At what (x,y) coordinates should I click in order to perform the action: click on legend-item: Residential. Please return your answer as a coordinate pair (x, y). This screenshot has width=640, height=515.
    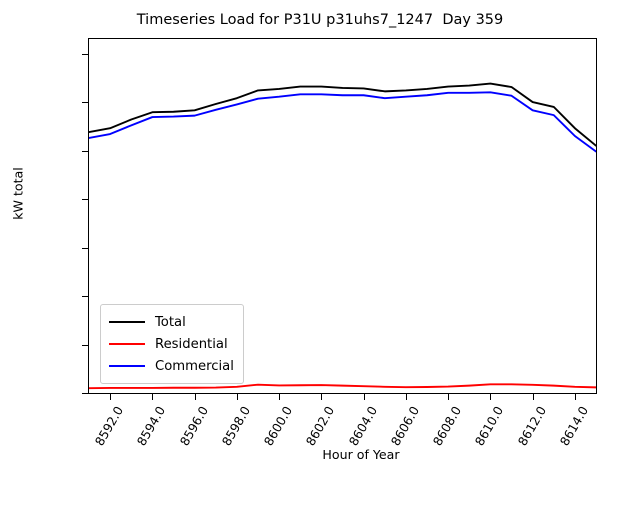
    Looking at the image, I should click on (171, 344).